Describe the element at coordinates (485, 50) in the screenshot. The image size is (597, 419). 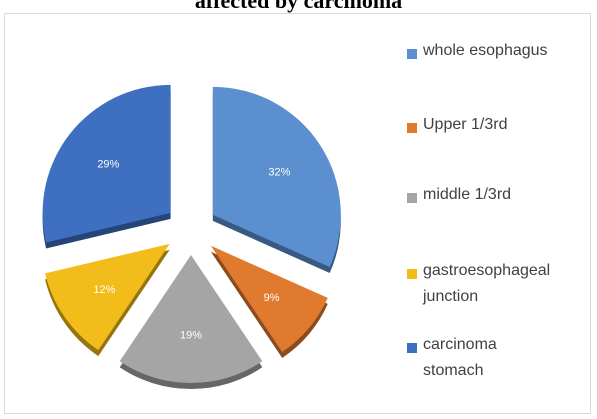
I see `legend-label: whole esophagus` at that location.